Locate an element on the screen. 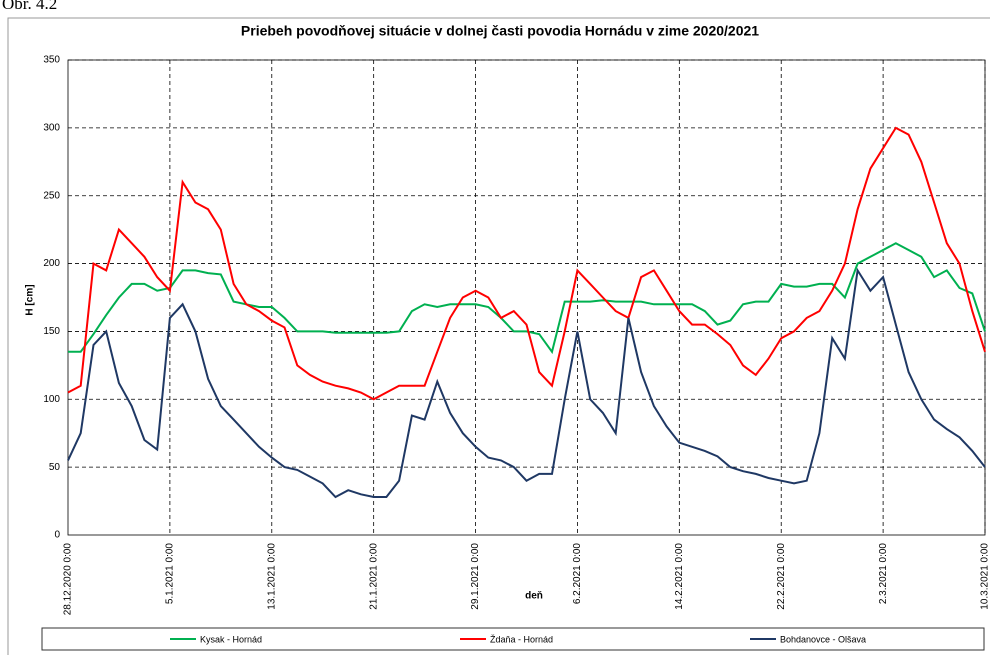 The width and height of the screenshot is (990, 660). x-tick-label: 14.2.2021 0:00 is located at coordinates (679, 576).